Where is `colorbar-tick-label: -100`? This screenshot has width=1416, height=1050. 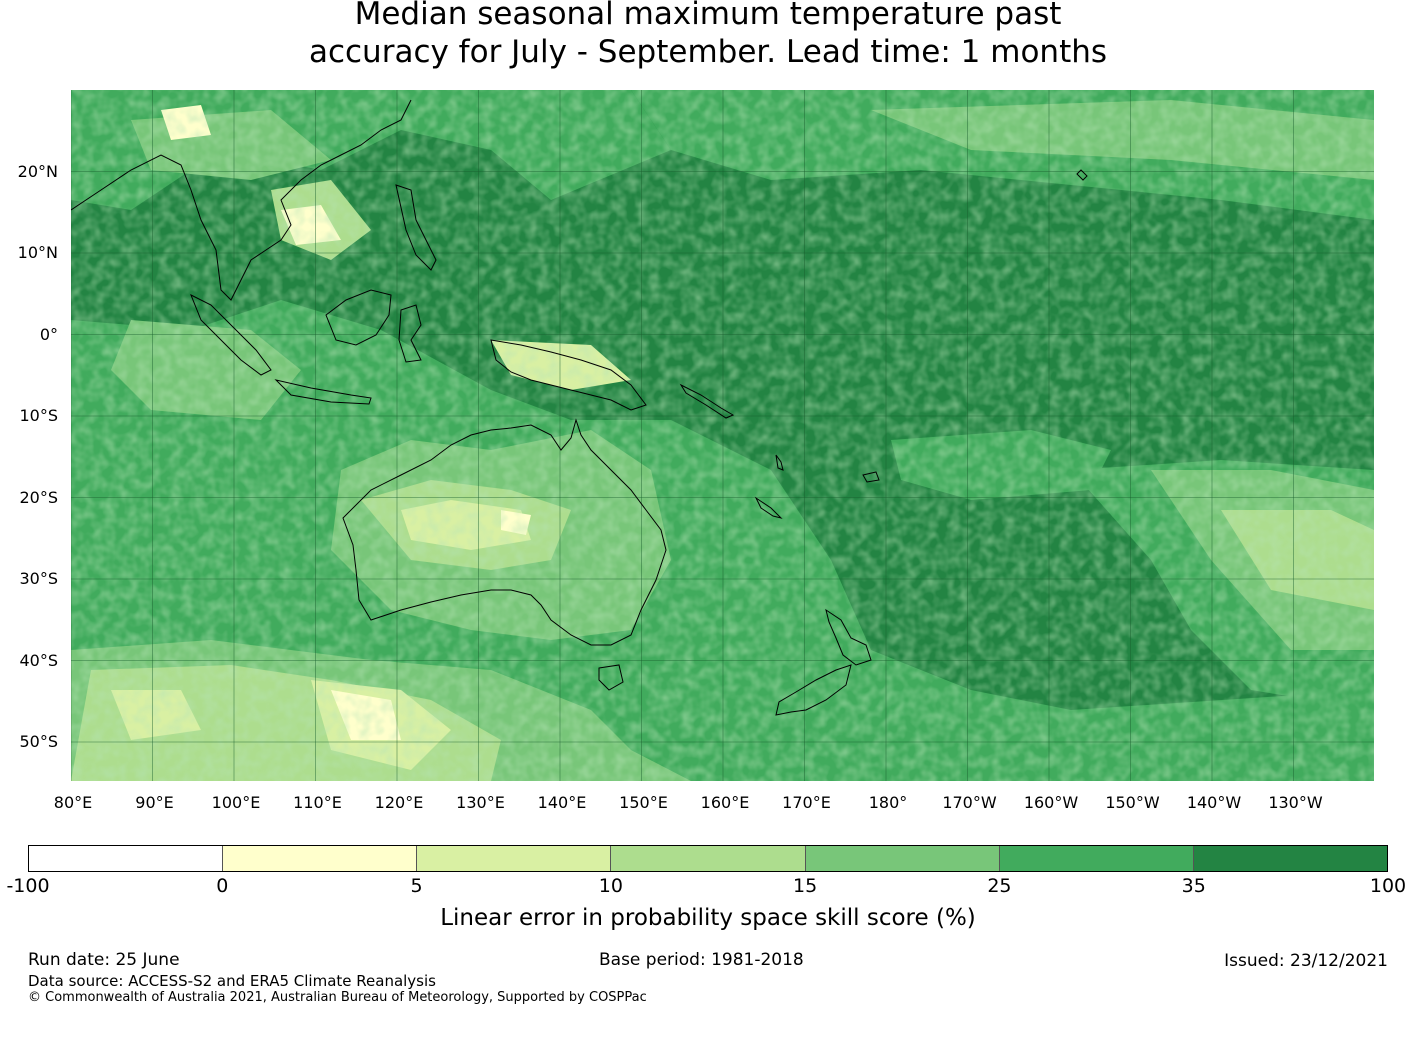
colorbar-tick-label: -100 is located at coordinates (28, 886).